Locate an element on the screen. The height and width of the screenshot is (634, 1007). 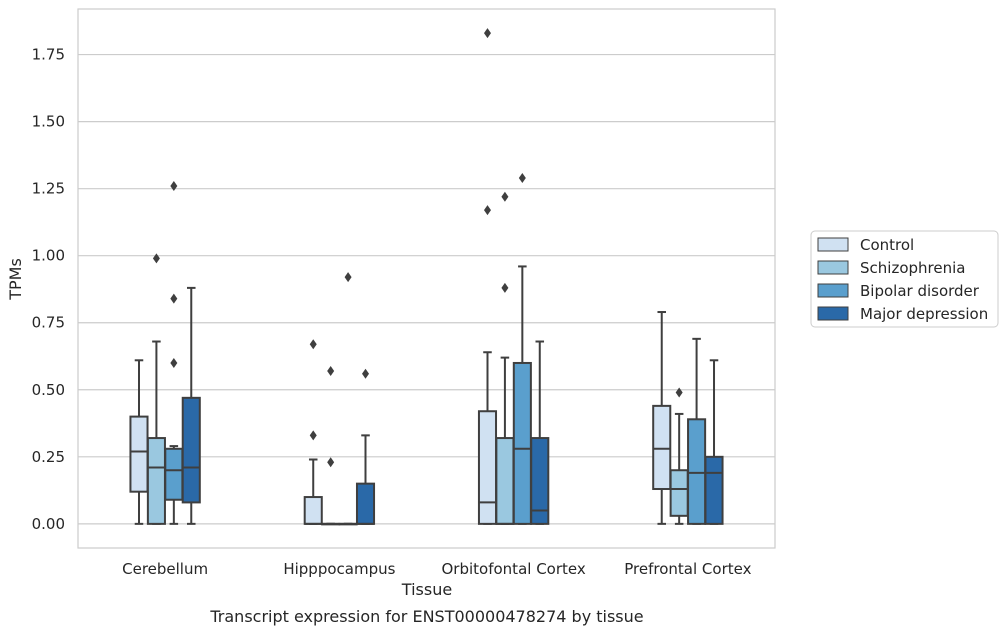
y-tick-label: 0.00 is located at coordinates (48, 524).